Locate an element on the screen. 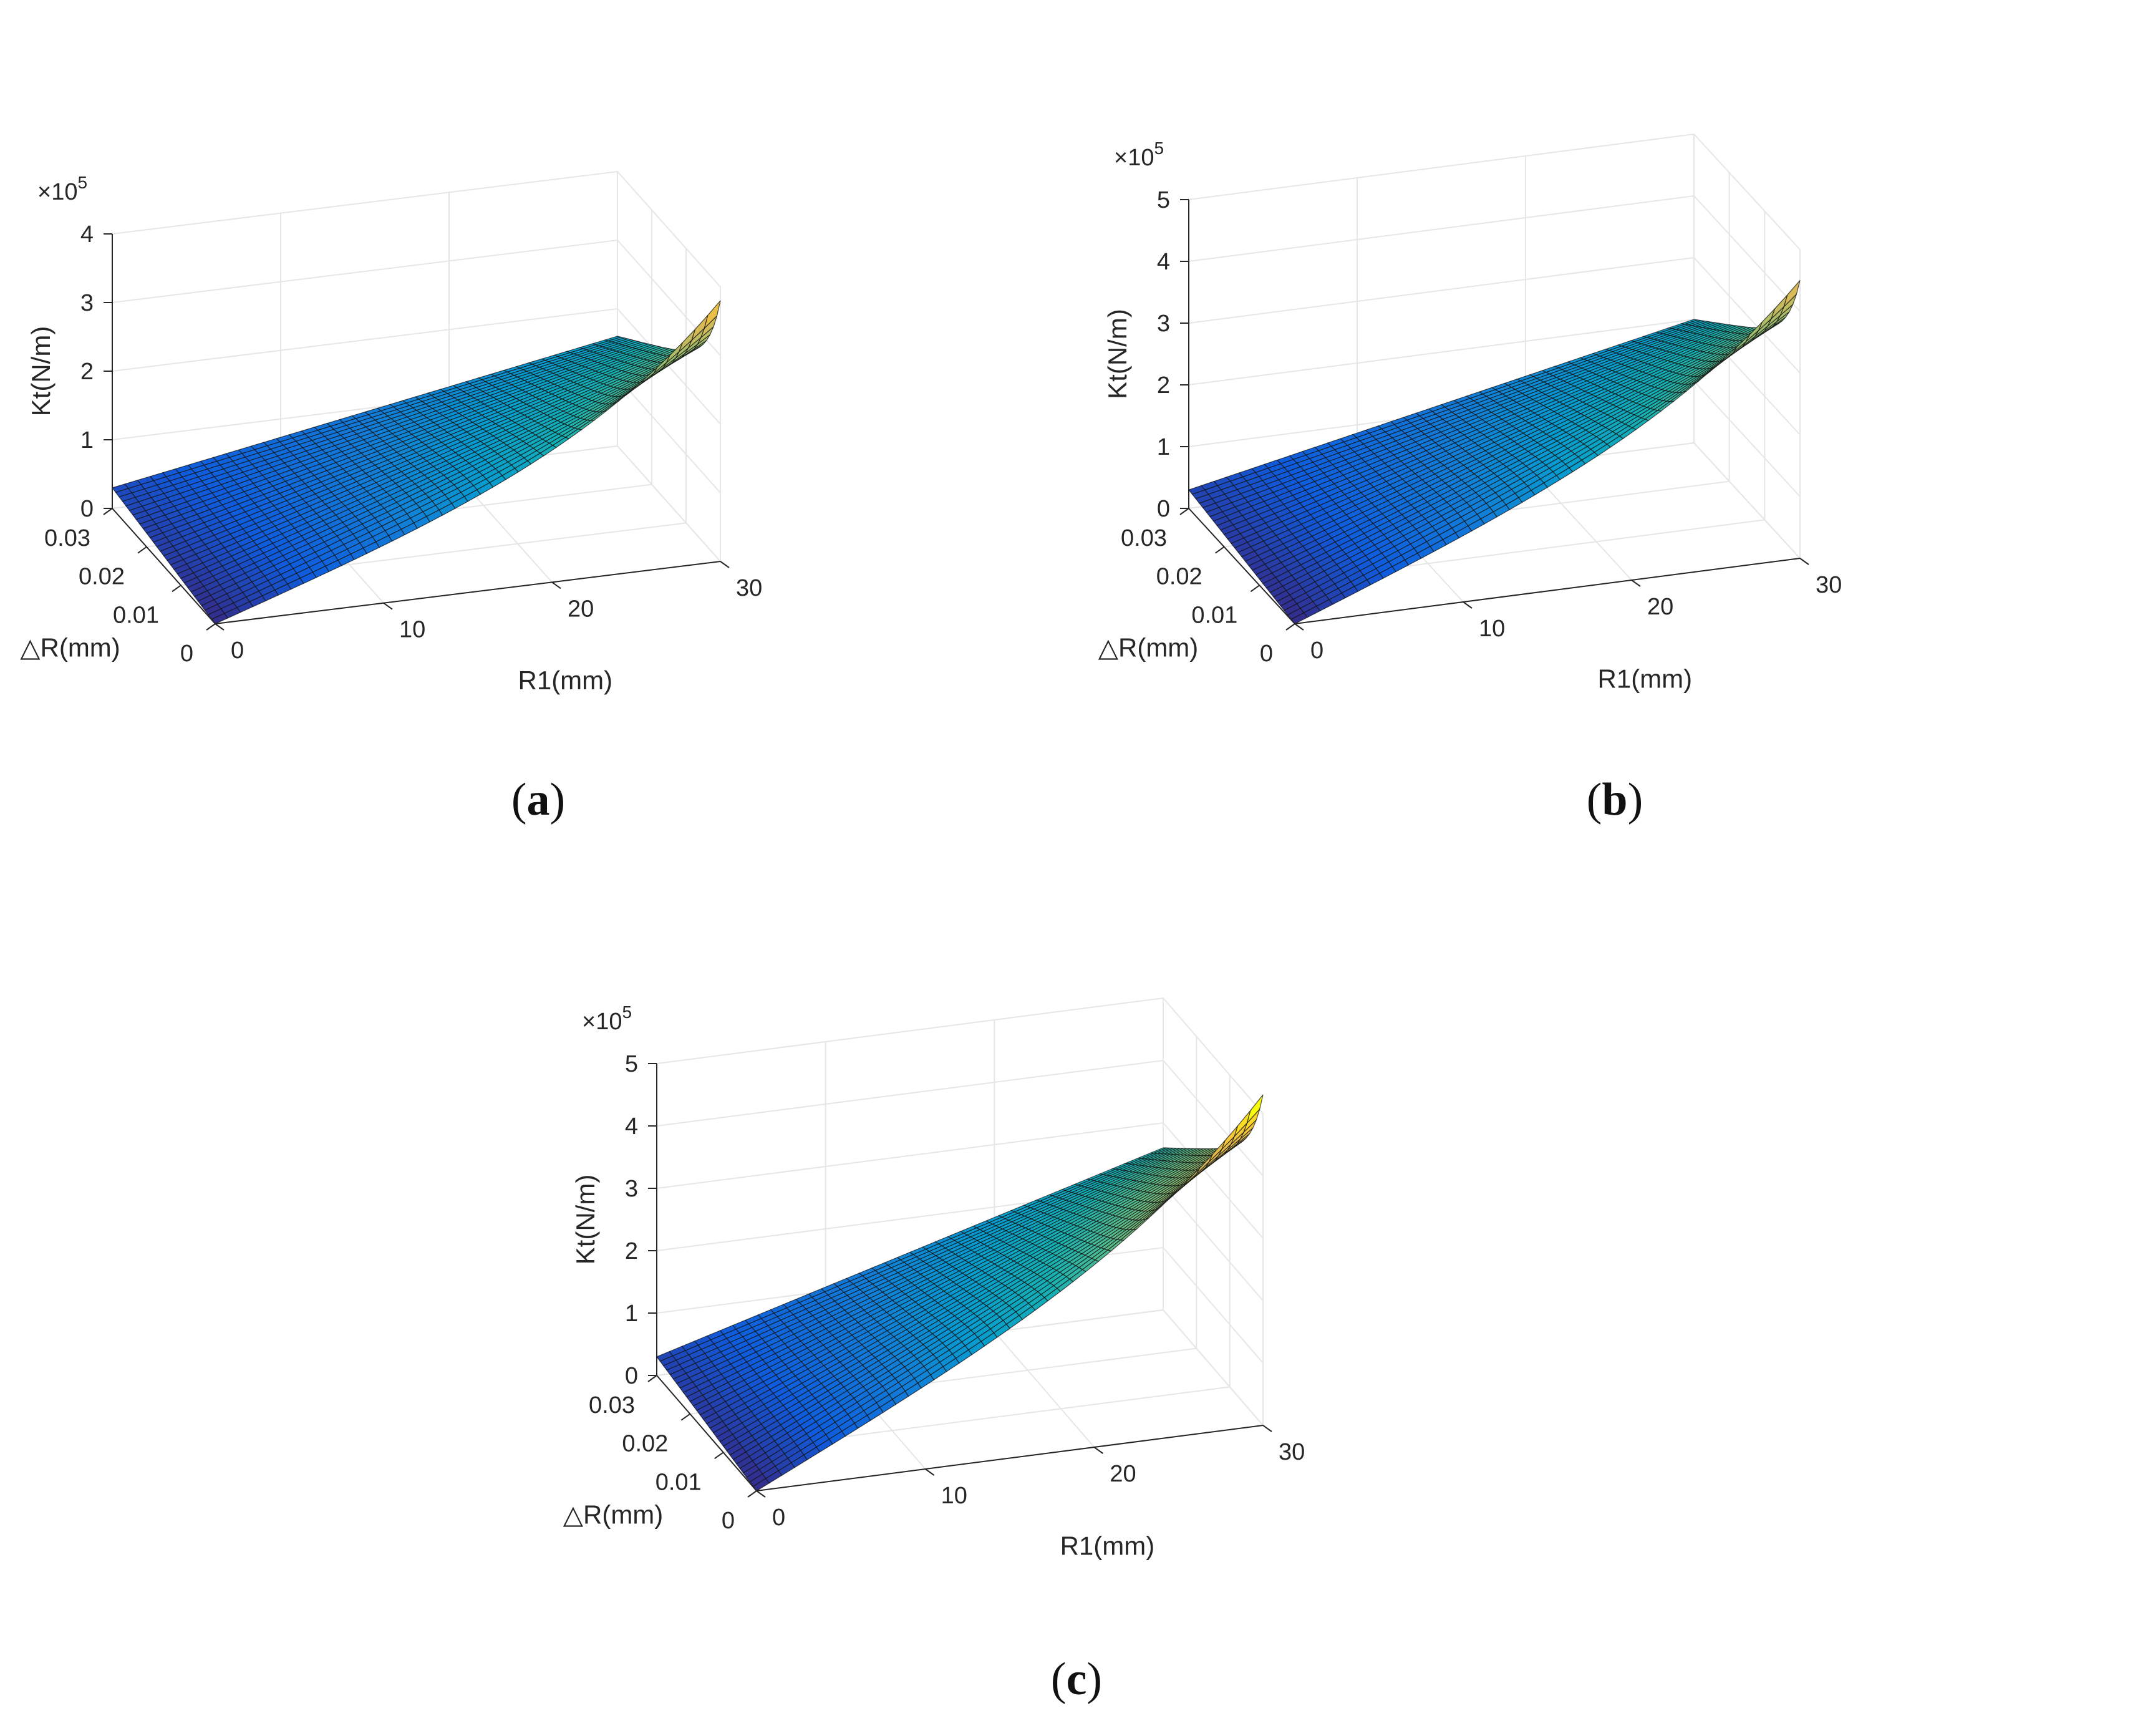  y-tick-label: 0.01 is located at coordinates (1214, 615).